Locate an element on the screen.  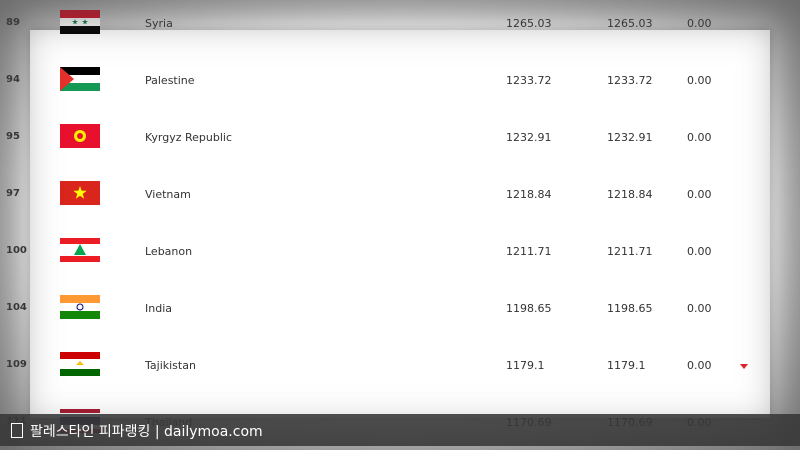
table-row: 95 Kyrgyz Republic 1232.91 1232.91 0.00 is located at coordinates (400, 139).